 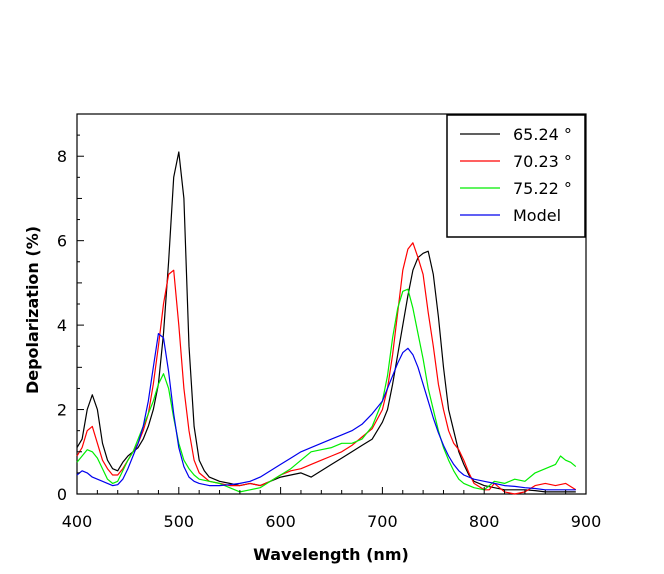 I want to click on legend-label-2: 75.22 °, so click(x=542, y=188).